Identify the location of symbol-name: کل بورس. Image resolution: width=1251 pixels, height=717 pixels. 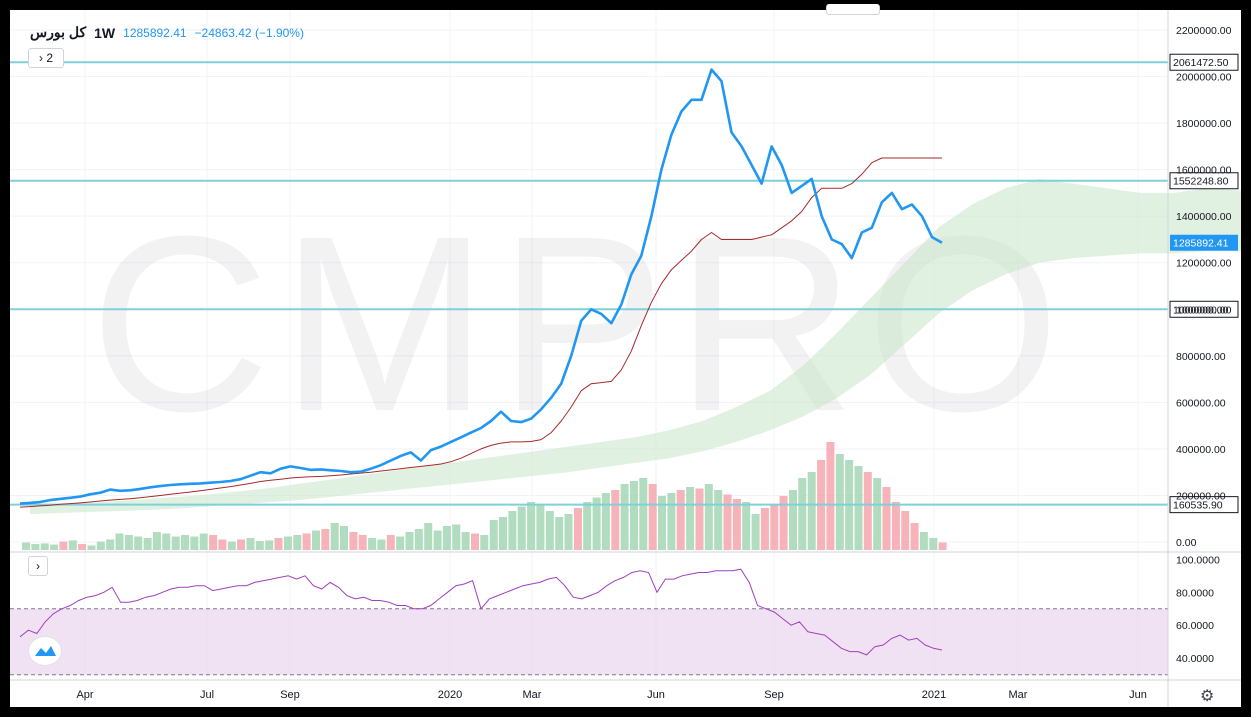
(58, 32).